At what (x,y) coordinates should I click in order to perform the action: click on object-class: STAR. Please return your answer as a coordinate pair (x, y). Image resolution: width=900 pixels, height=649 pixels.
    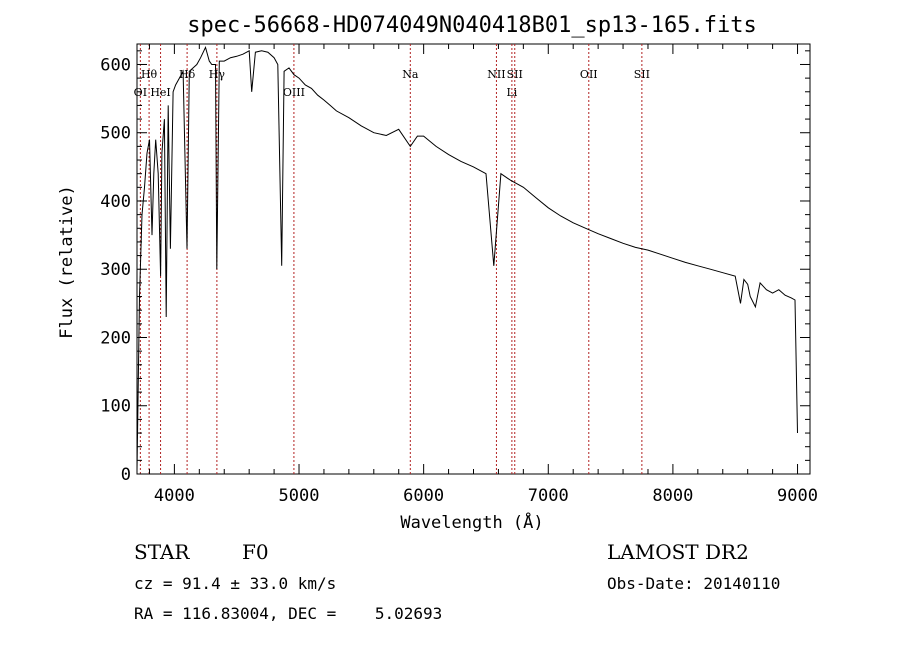
    Looking at the image, I should click on (162, 552).